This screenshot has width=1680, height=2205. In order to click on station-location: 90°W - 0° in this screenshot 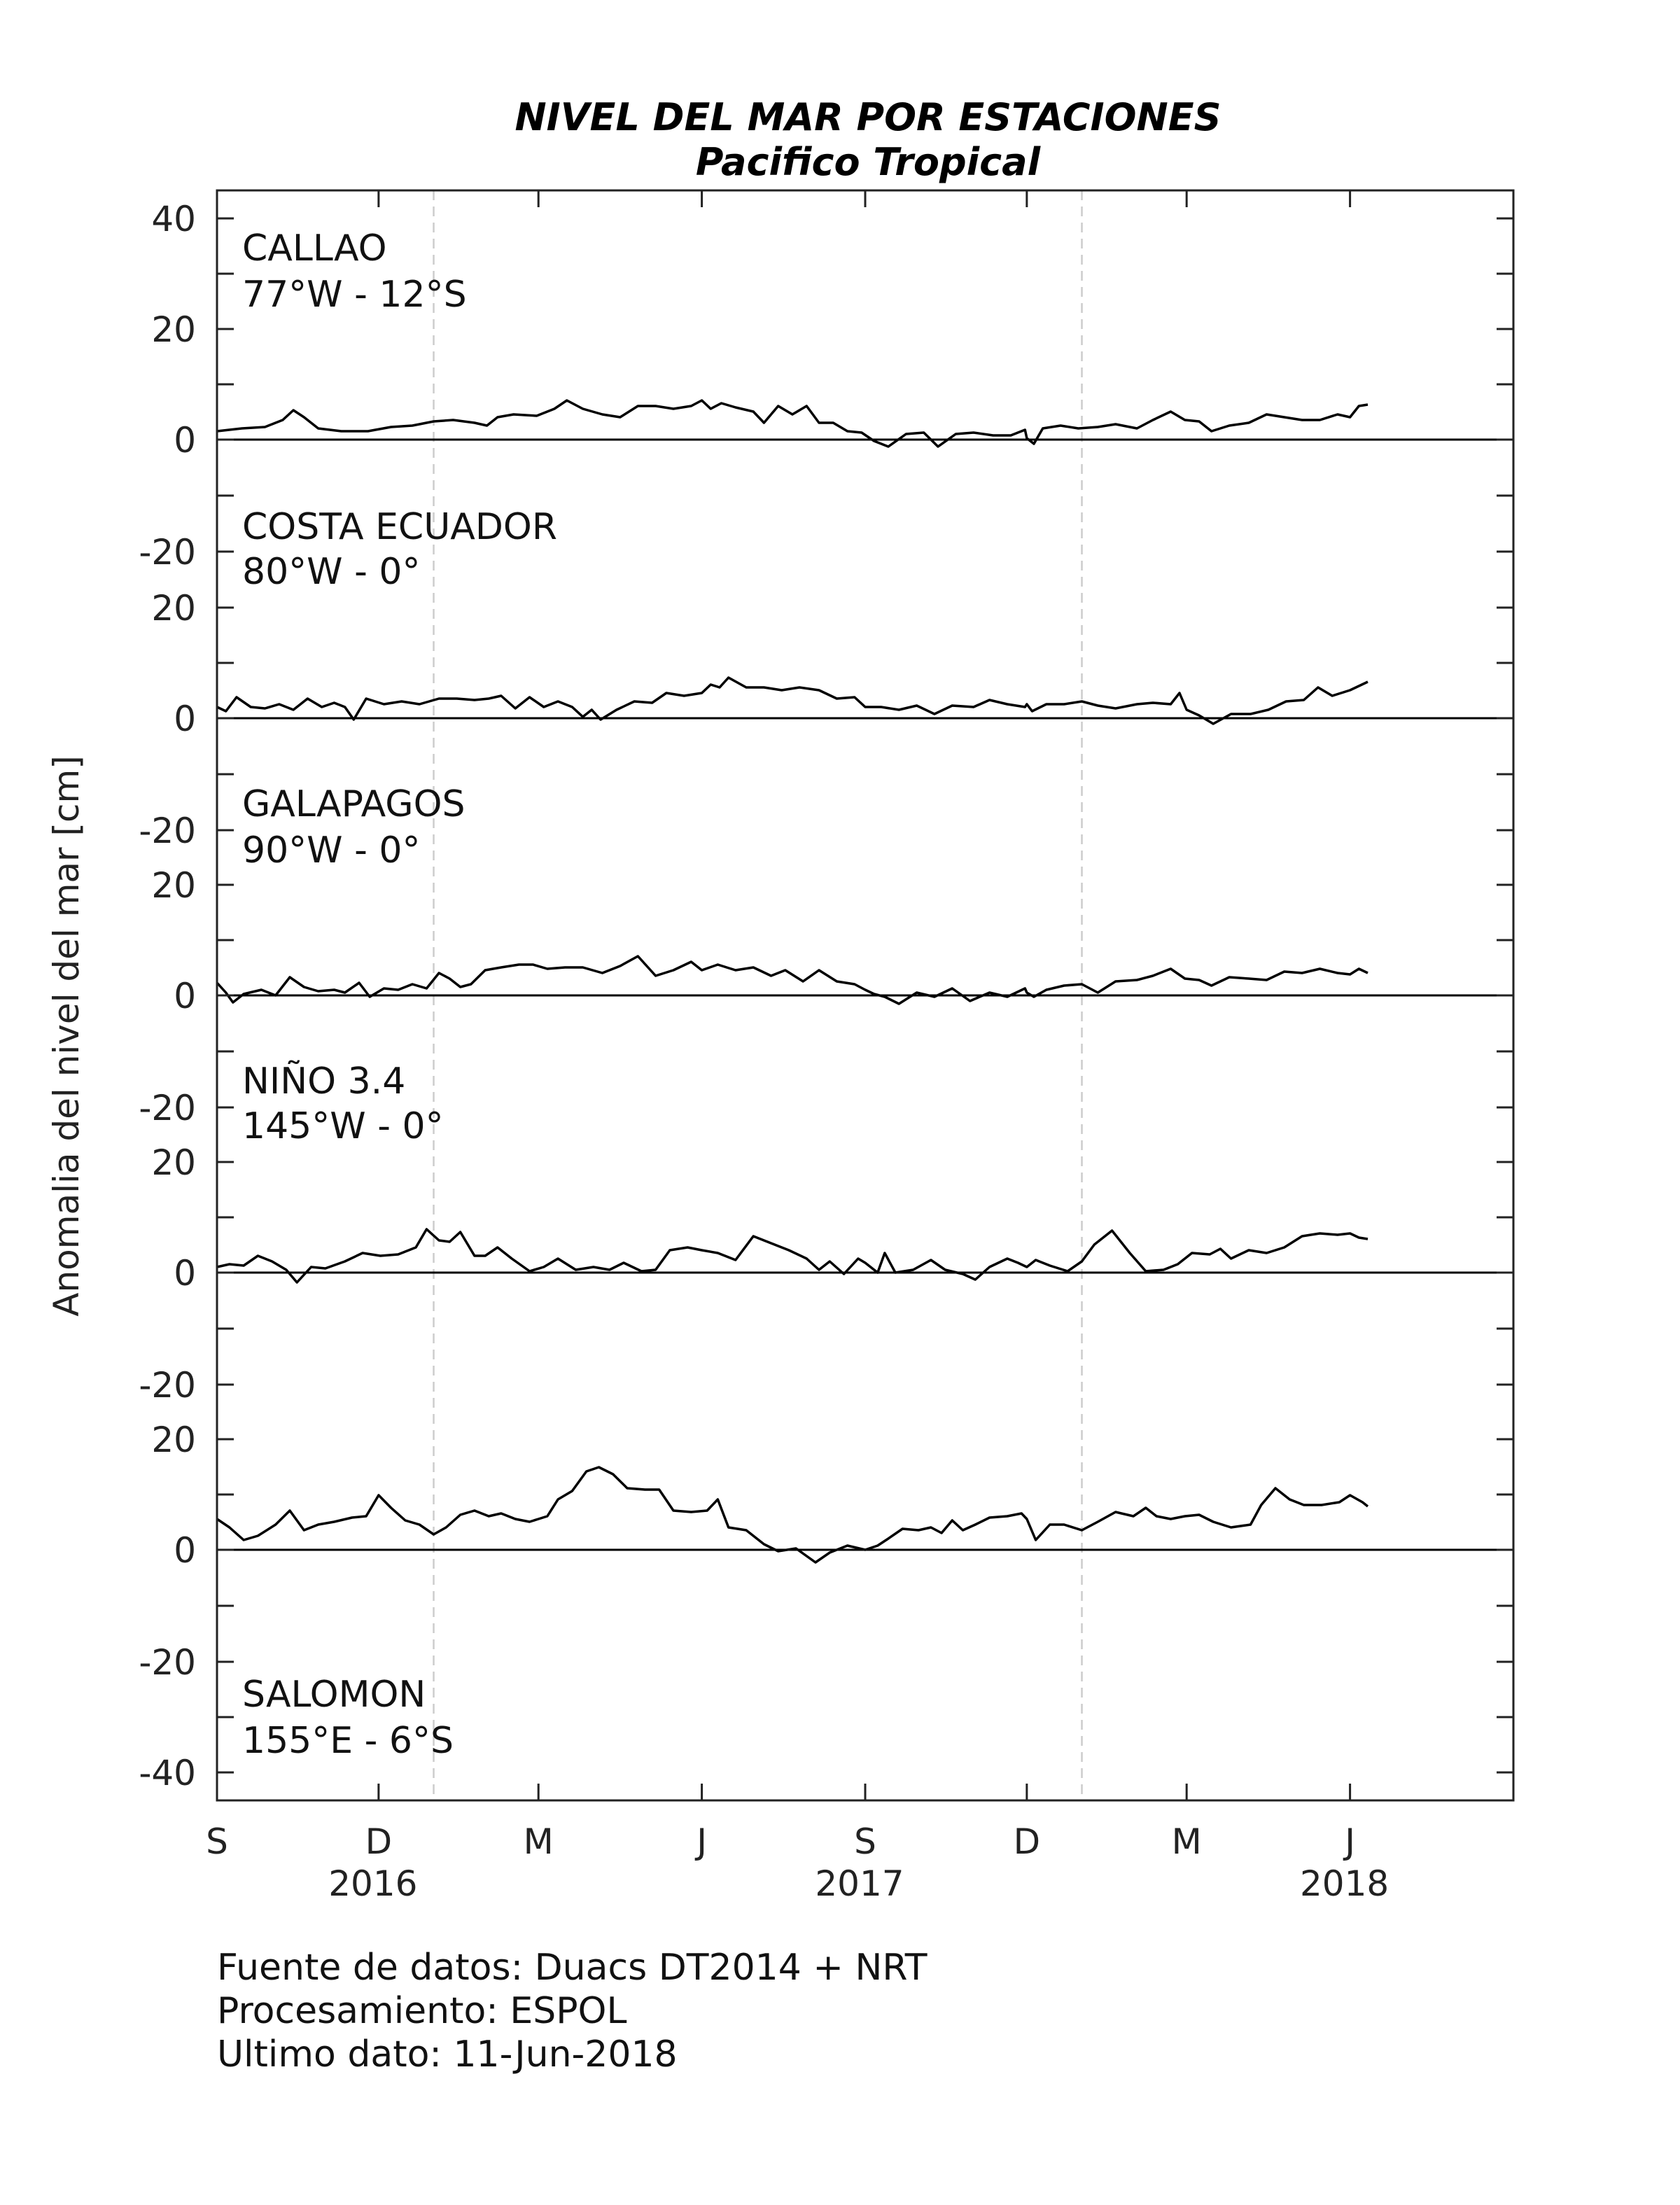, I will do `click(331, 851)`.